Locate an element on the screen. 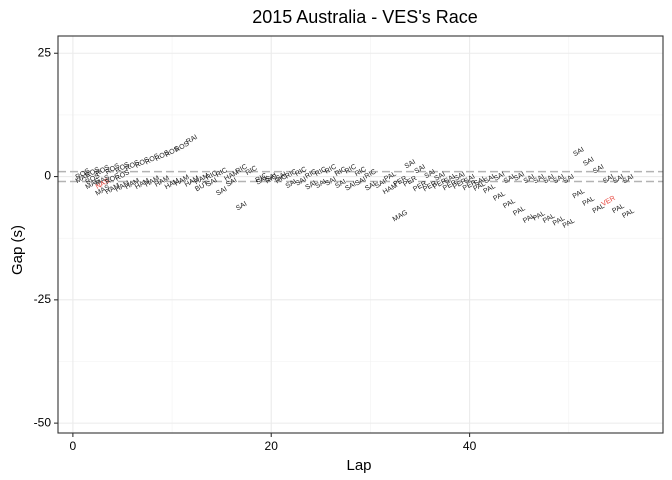 The height and width of the screenshot is (480, 672). x-tick-label: 0 is located at coordinates (73, 446).